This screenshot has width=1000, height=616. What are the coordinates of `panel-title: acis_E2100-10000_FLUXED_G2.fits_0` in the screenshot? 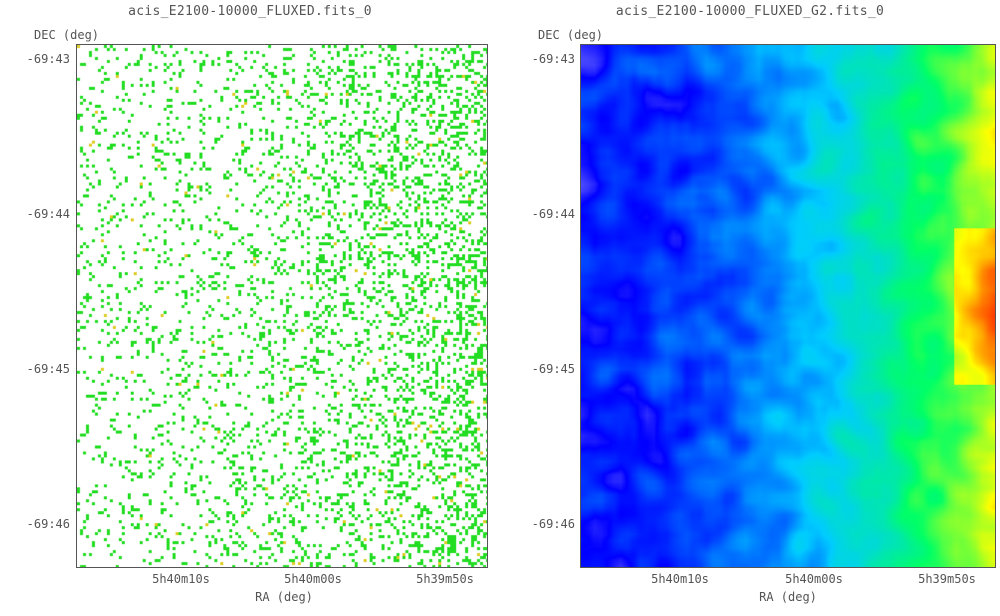 It's located at (750, 11).